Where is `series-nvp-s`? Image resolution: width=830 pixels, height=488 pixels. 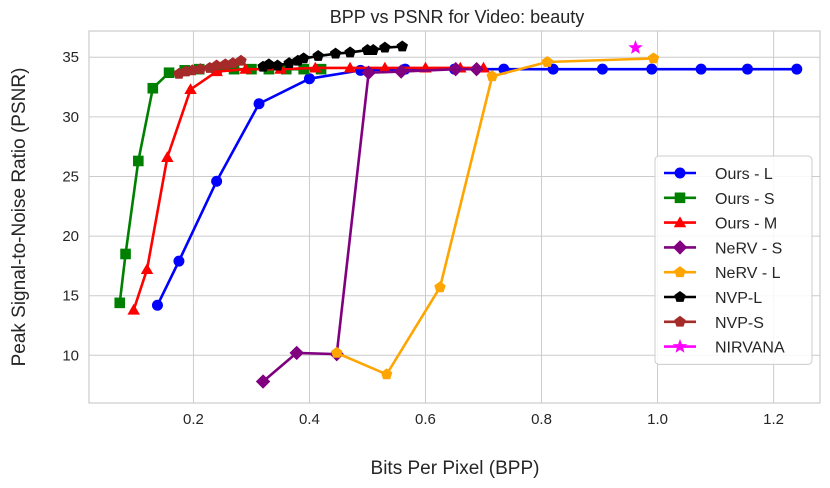 series-nvp-s is located at coordinates (210, 66).